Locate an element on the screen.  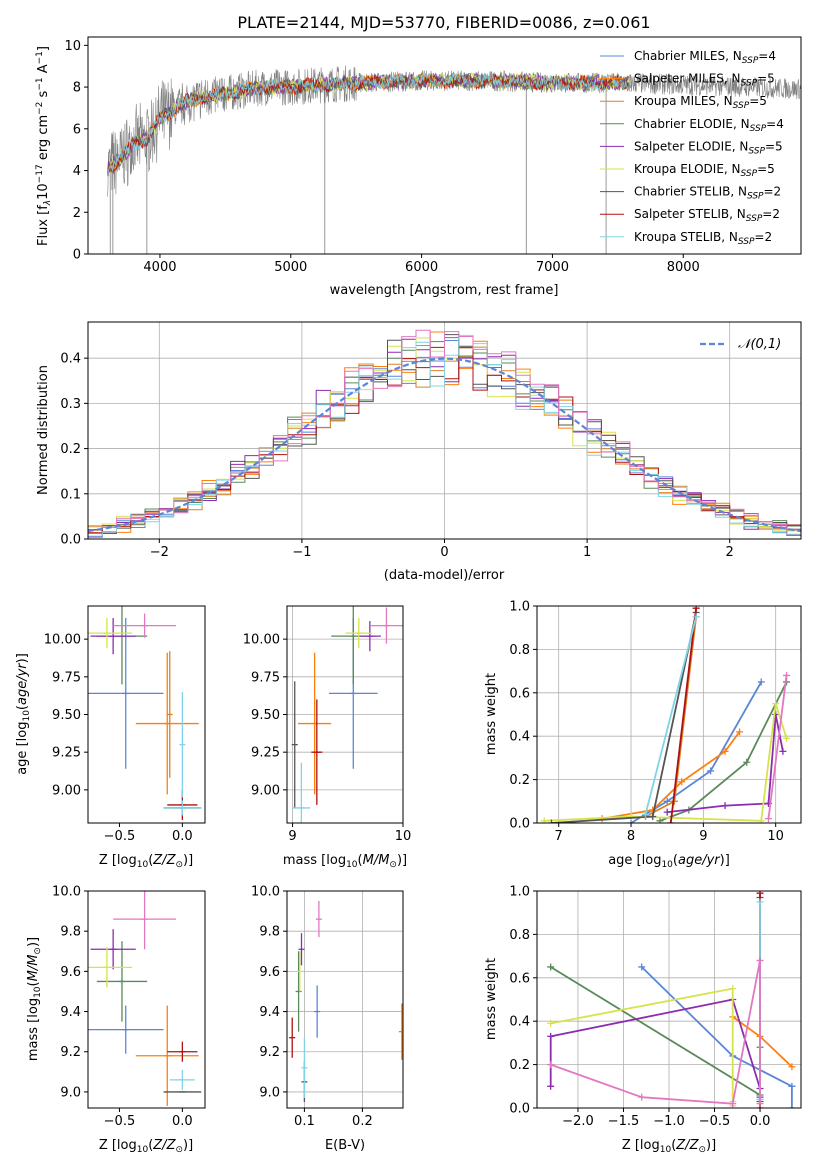
x-tick-label: 4000 is located at coordinates (159, 267).